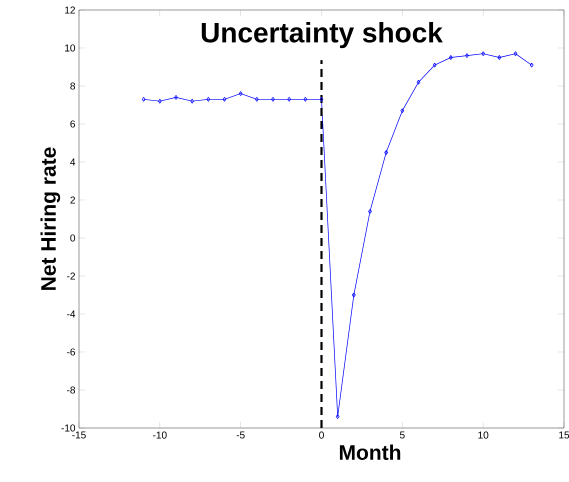 Image resolution: width=569 pixels, height=482 pixels. I want to click on y-tick-label: -10, so click(68, 428).